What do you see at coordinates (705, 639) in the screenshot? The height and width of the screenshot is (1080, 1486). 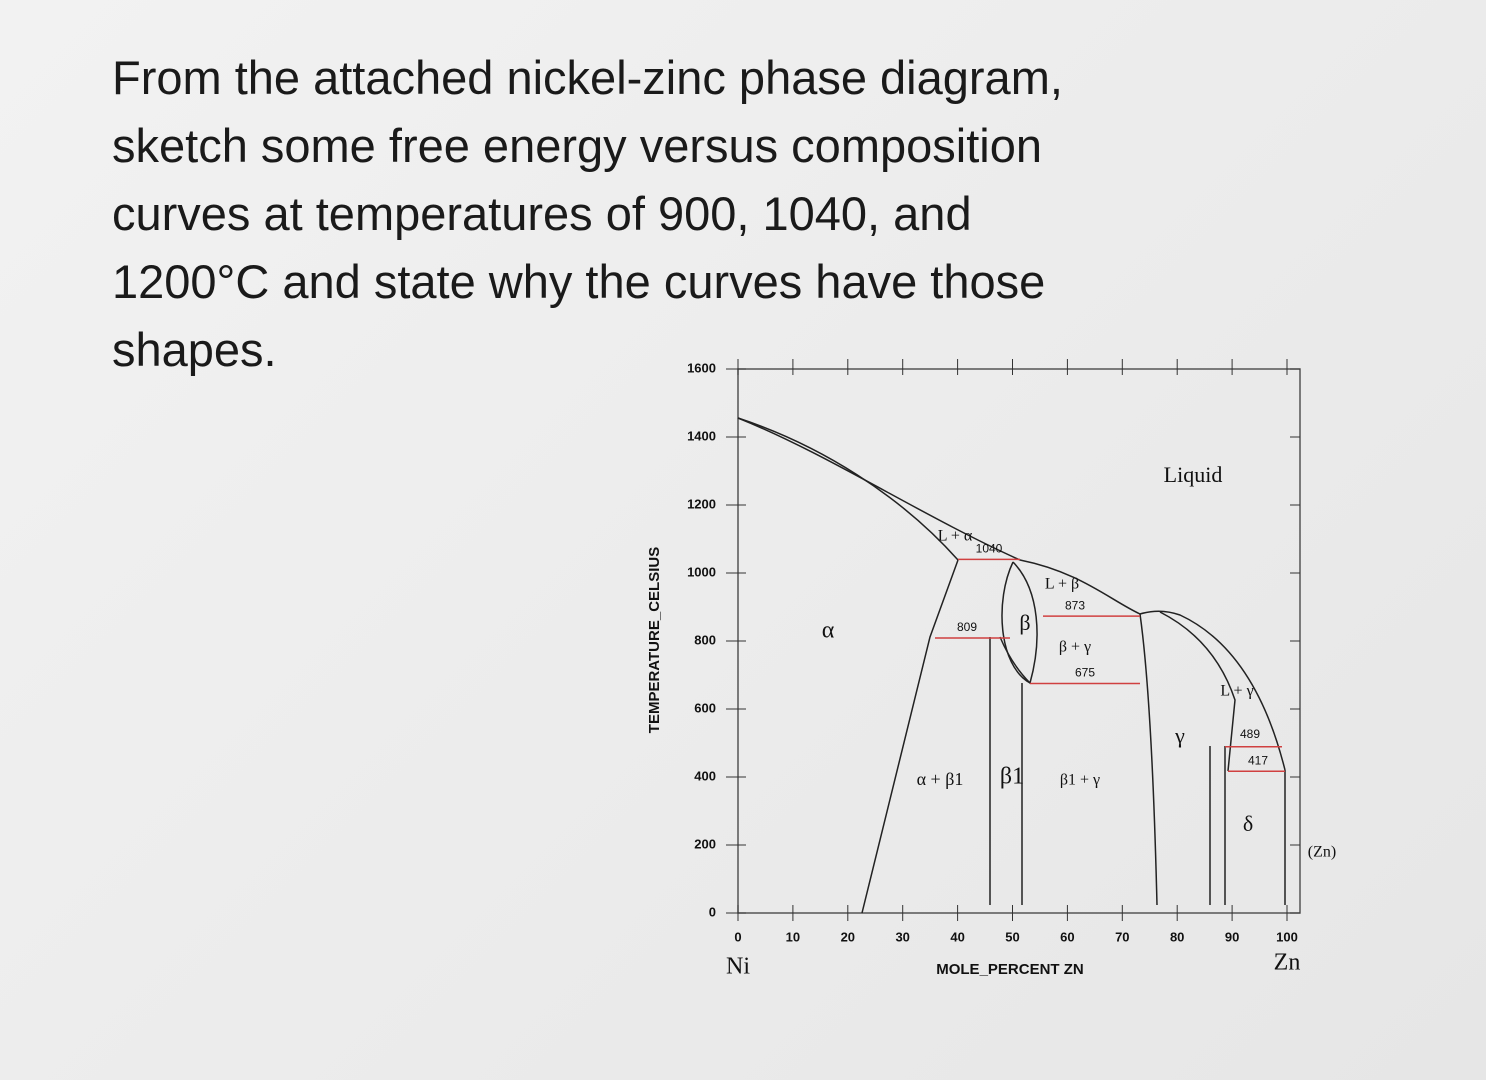 I see `y-tick-label: 800` at bounding box center [705, 639].